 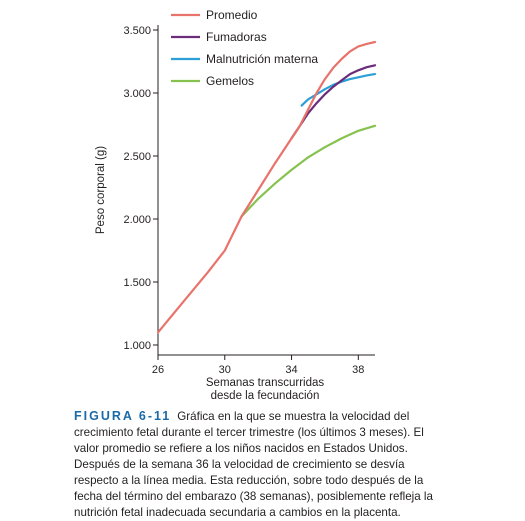 What do you see at coordinates (232, 15) in the screenshot?
I see `legend-label: Promedio` at bounding box center [232, 15].